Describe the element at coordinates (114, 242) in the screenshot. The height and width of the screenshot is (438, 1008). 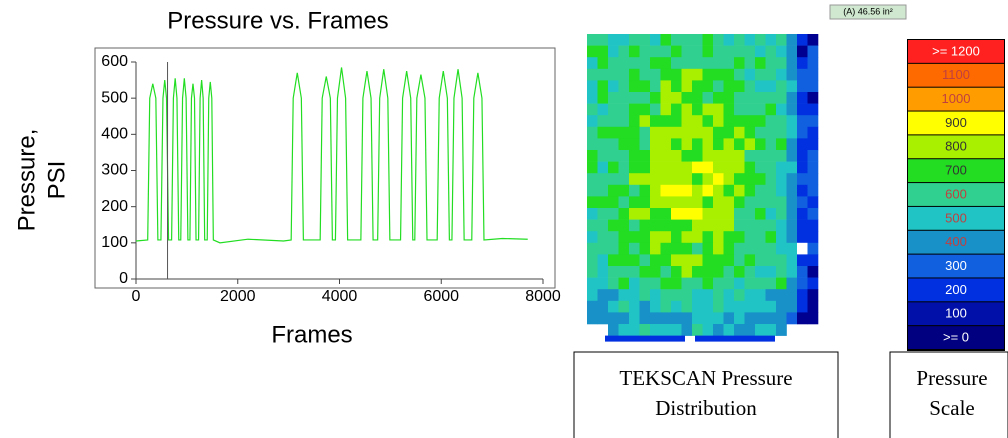
I see `y-tick-label: 100` at that location.